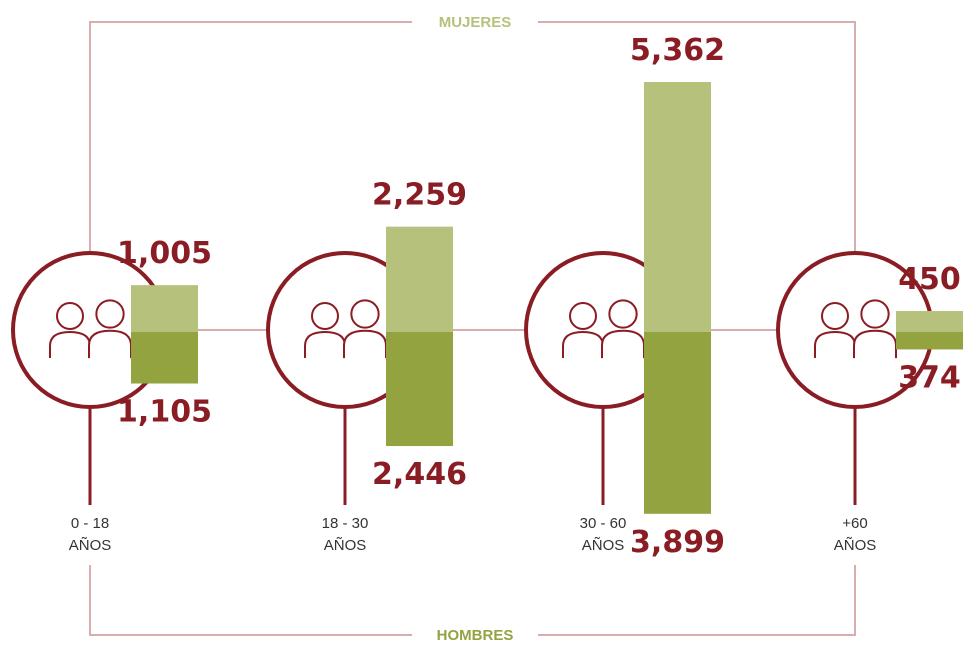 This screenshot has width=980, height=650. What do you see at coordinates (854, 523) in the screenshot?
I see `category-label: +60` at bounding box center [854, 523].